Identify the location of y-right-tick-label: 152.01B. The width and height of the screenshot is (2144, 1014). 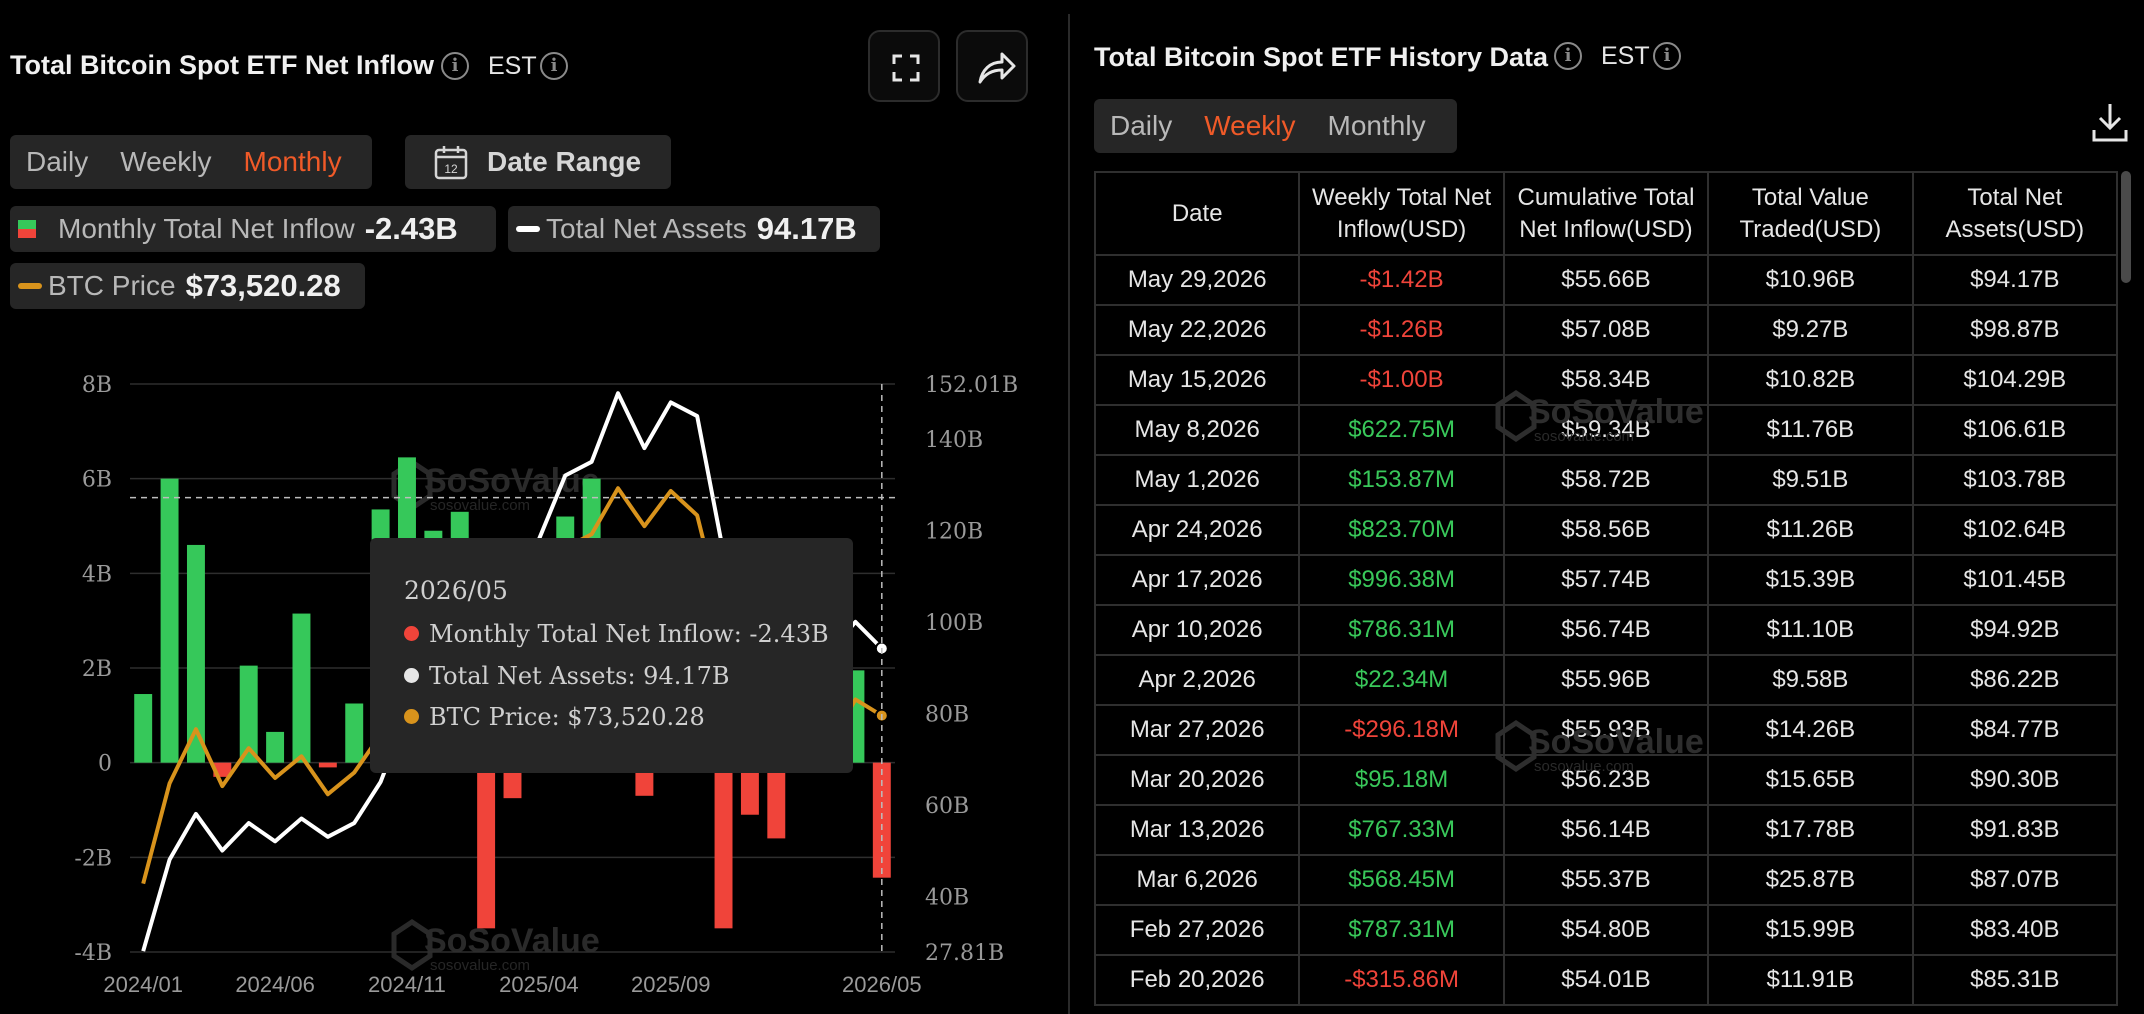
(971, 385).